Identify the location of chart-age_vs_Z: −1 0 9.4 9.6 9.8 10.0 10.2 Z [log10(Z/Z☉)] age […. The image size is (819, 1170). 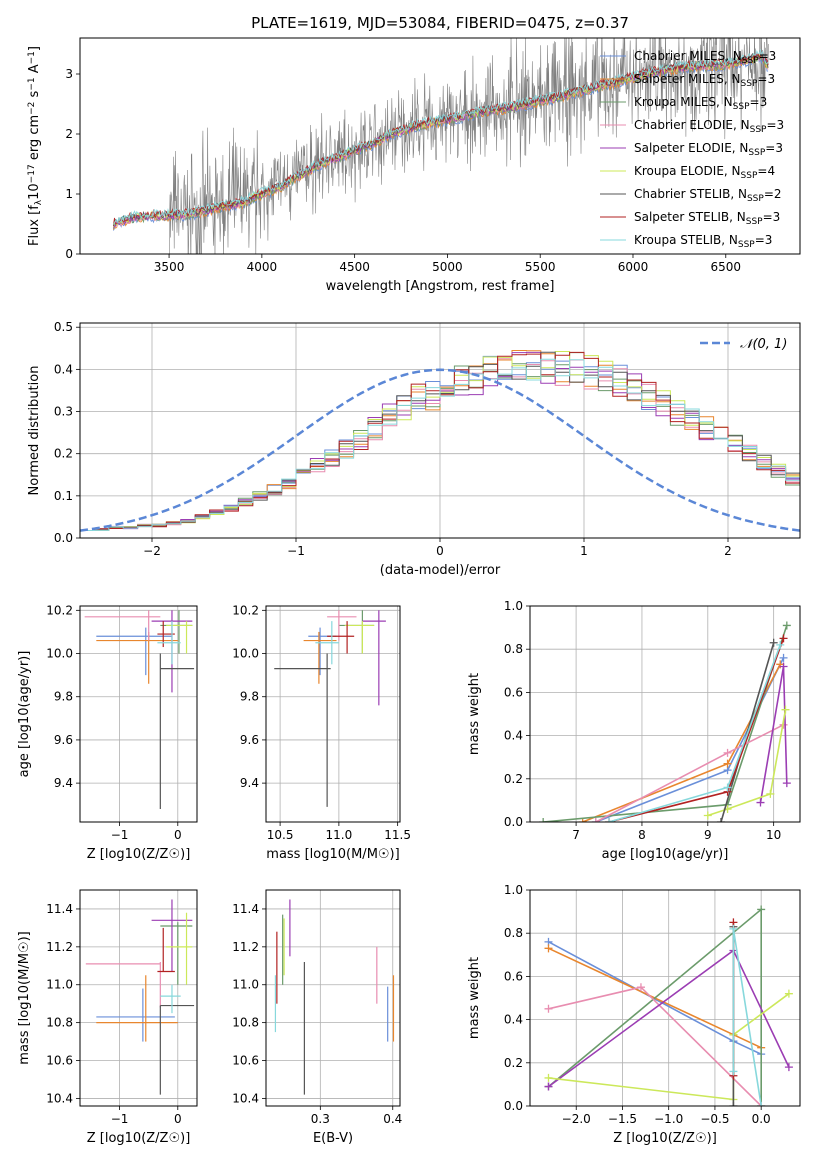
(107, 732).